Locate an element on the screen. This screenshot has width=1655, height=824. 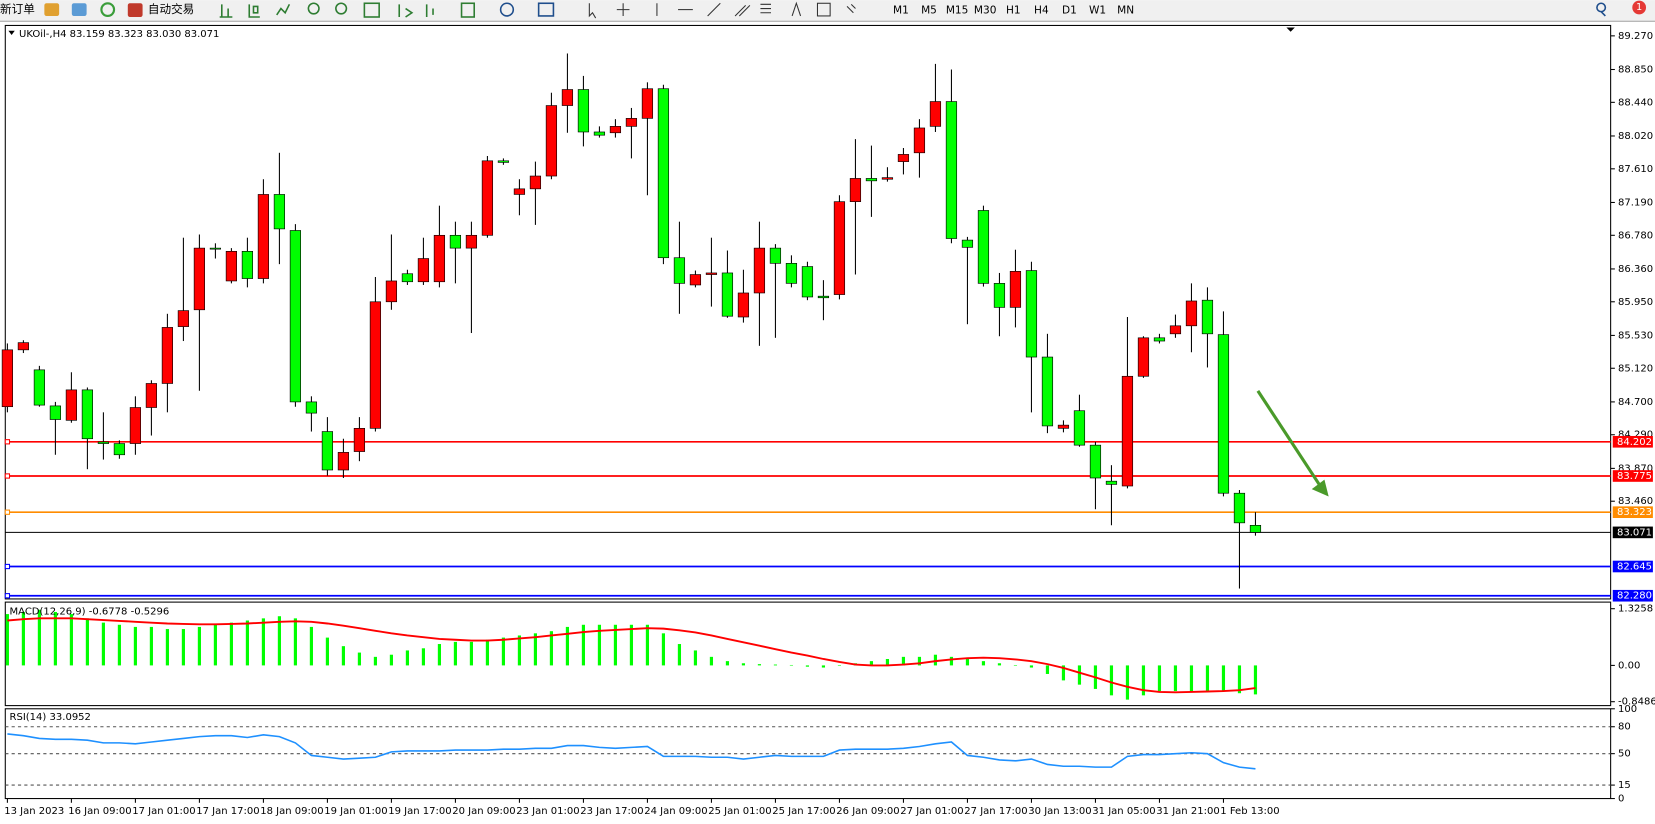
timeframe-button: H1 is located at coordinates (1013, 11).